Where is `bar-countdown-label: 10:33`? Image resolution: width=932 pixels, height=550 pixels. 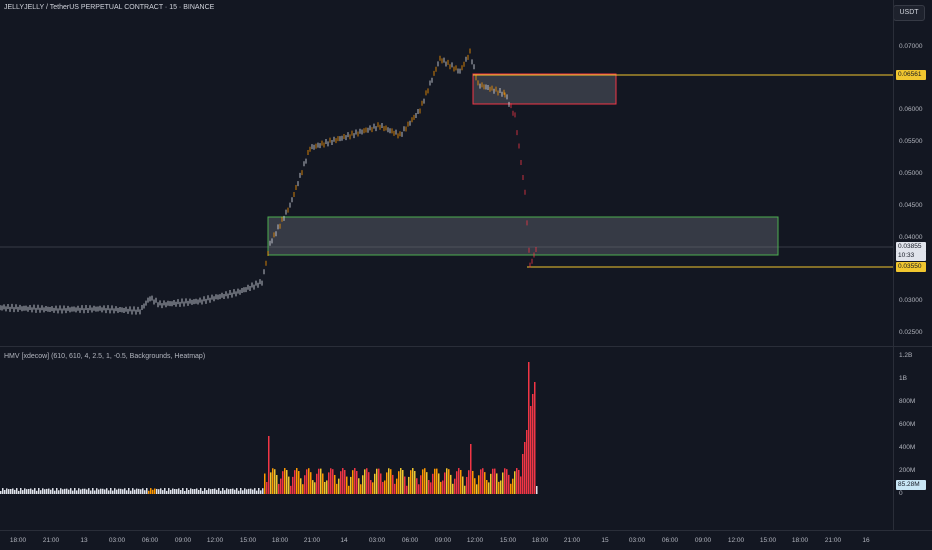
bar-countdown-label: 10:33 is located at coordinates (911, 256).